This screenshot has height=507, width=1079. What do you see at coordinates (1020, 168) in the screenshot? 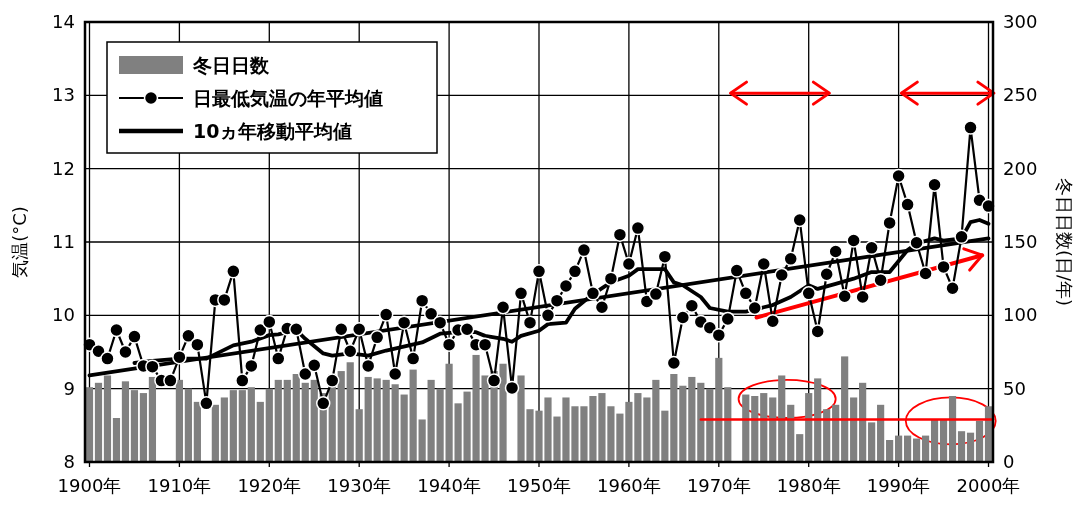
I see `y2-tick-label: 200` at bounding box center [1020, 168].